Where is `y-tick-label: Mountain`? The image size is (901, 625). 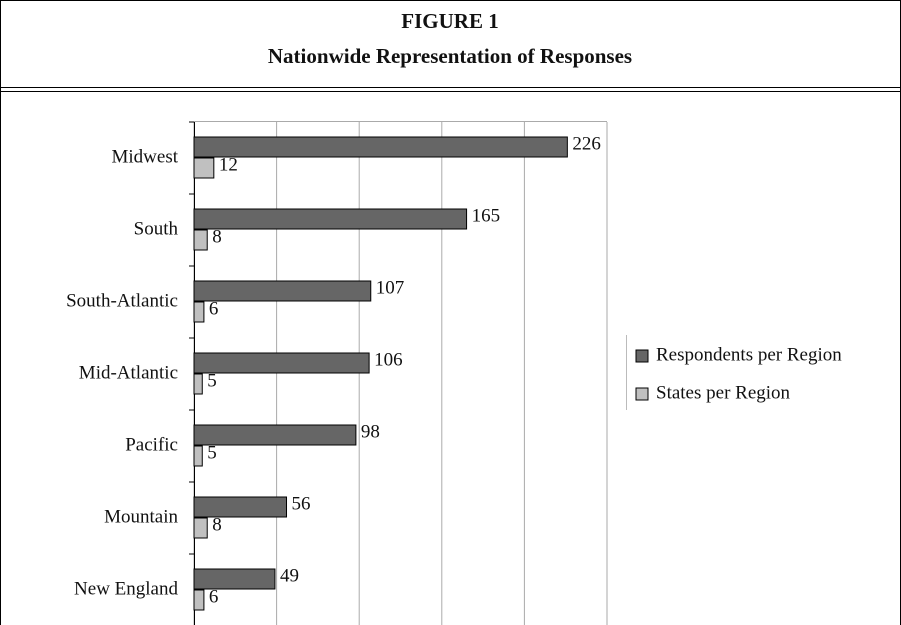 y-tick-label: Mountain is located at coordinates (141, 516).